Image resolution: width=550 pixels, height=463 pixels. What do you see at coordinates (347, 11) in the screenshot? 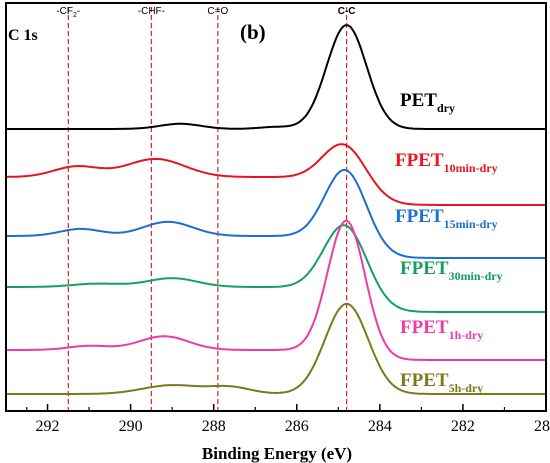
I see `ref-label-3: C-C` at bounding box center [347, 11].